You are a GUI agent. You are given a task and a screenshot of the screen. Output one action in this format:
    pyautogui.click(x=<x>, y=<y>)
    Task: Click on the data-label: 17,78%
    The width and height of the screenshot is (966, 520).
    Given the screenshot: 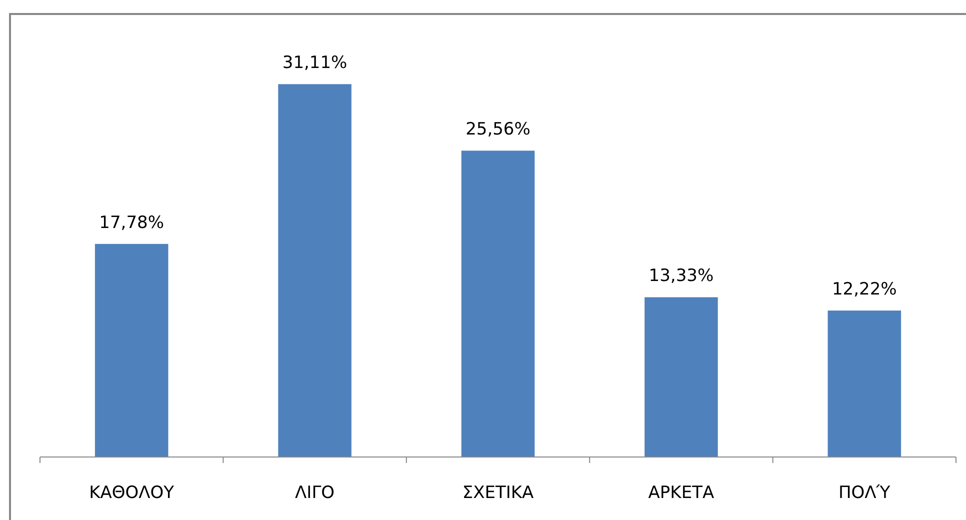 What is the action you would take?
    pyautogui.click(x=131, y=222)
    